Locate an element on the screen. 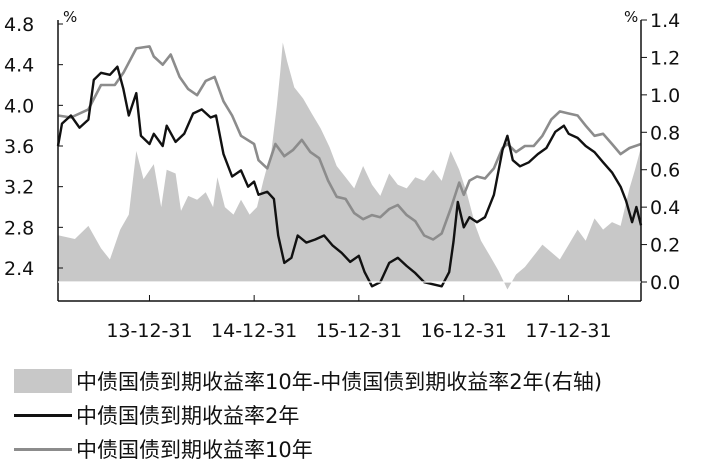  x-tick-label: 17-12-31 is located at coordinates (568, 331).